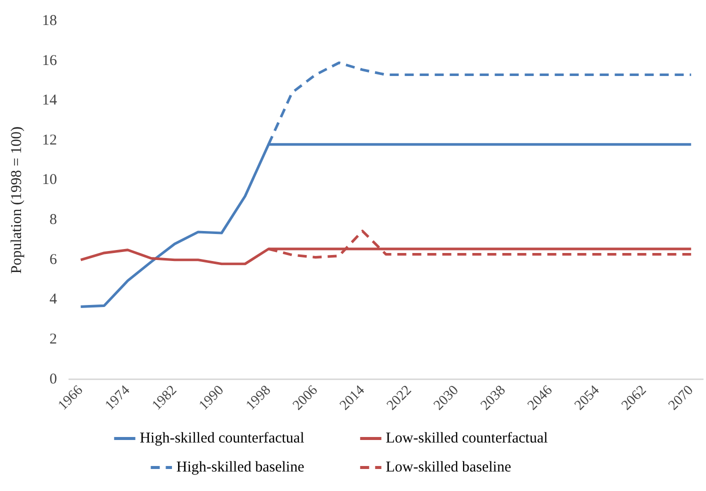 The width and height of the screenshot is (706, 491). Describe the element at coordinates (53, 339) in the screenshot. I see `y-tick-label: 2` at that location.